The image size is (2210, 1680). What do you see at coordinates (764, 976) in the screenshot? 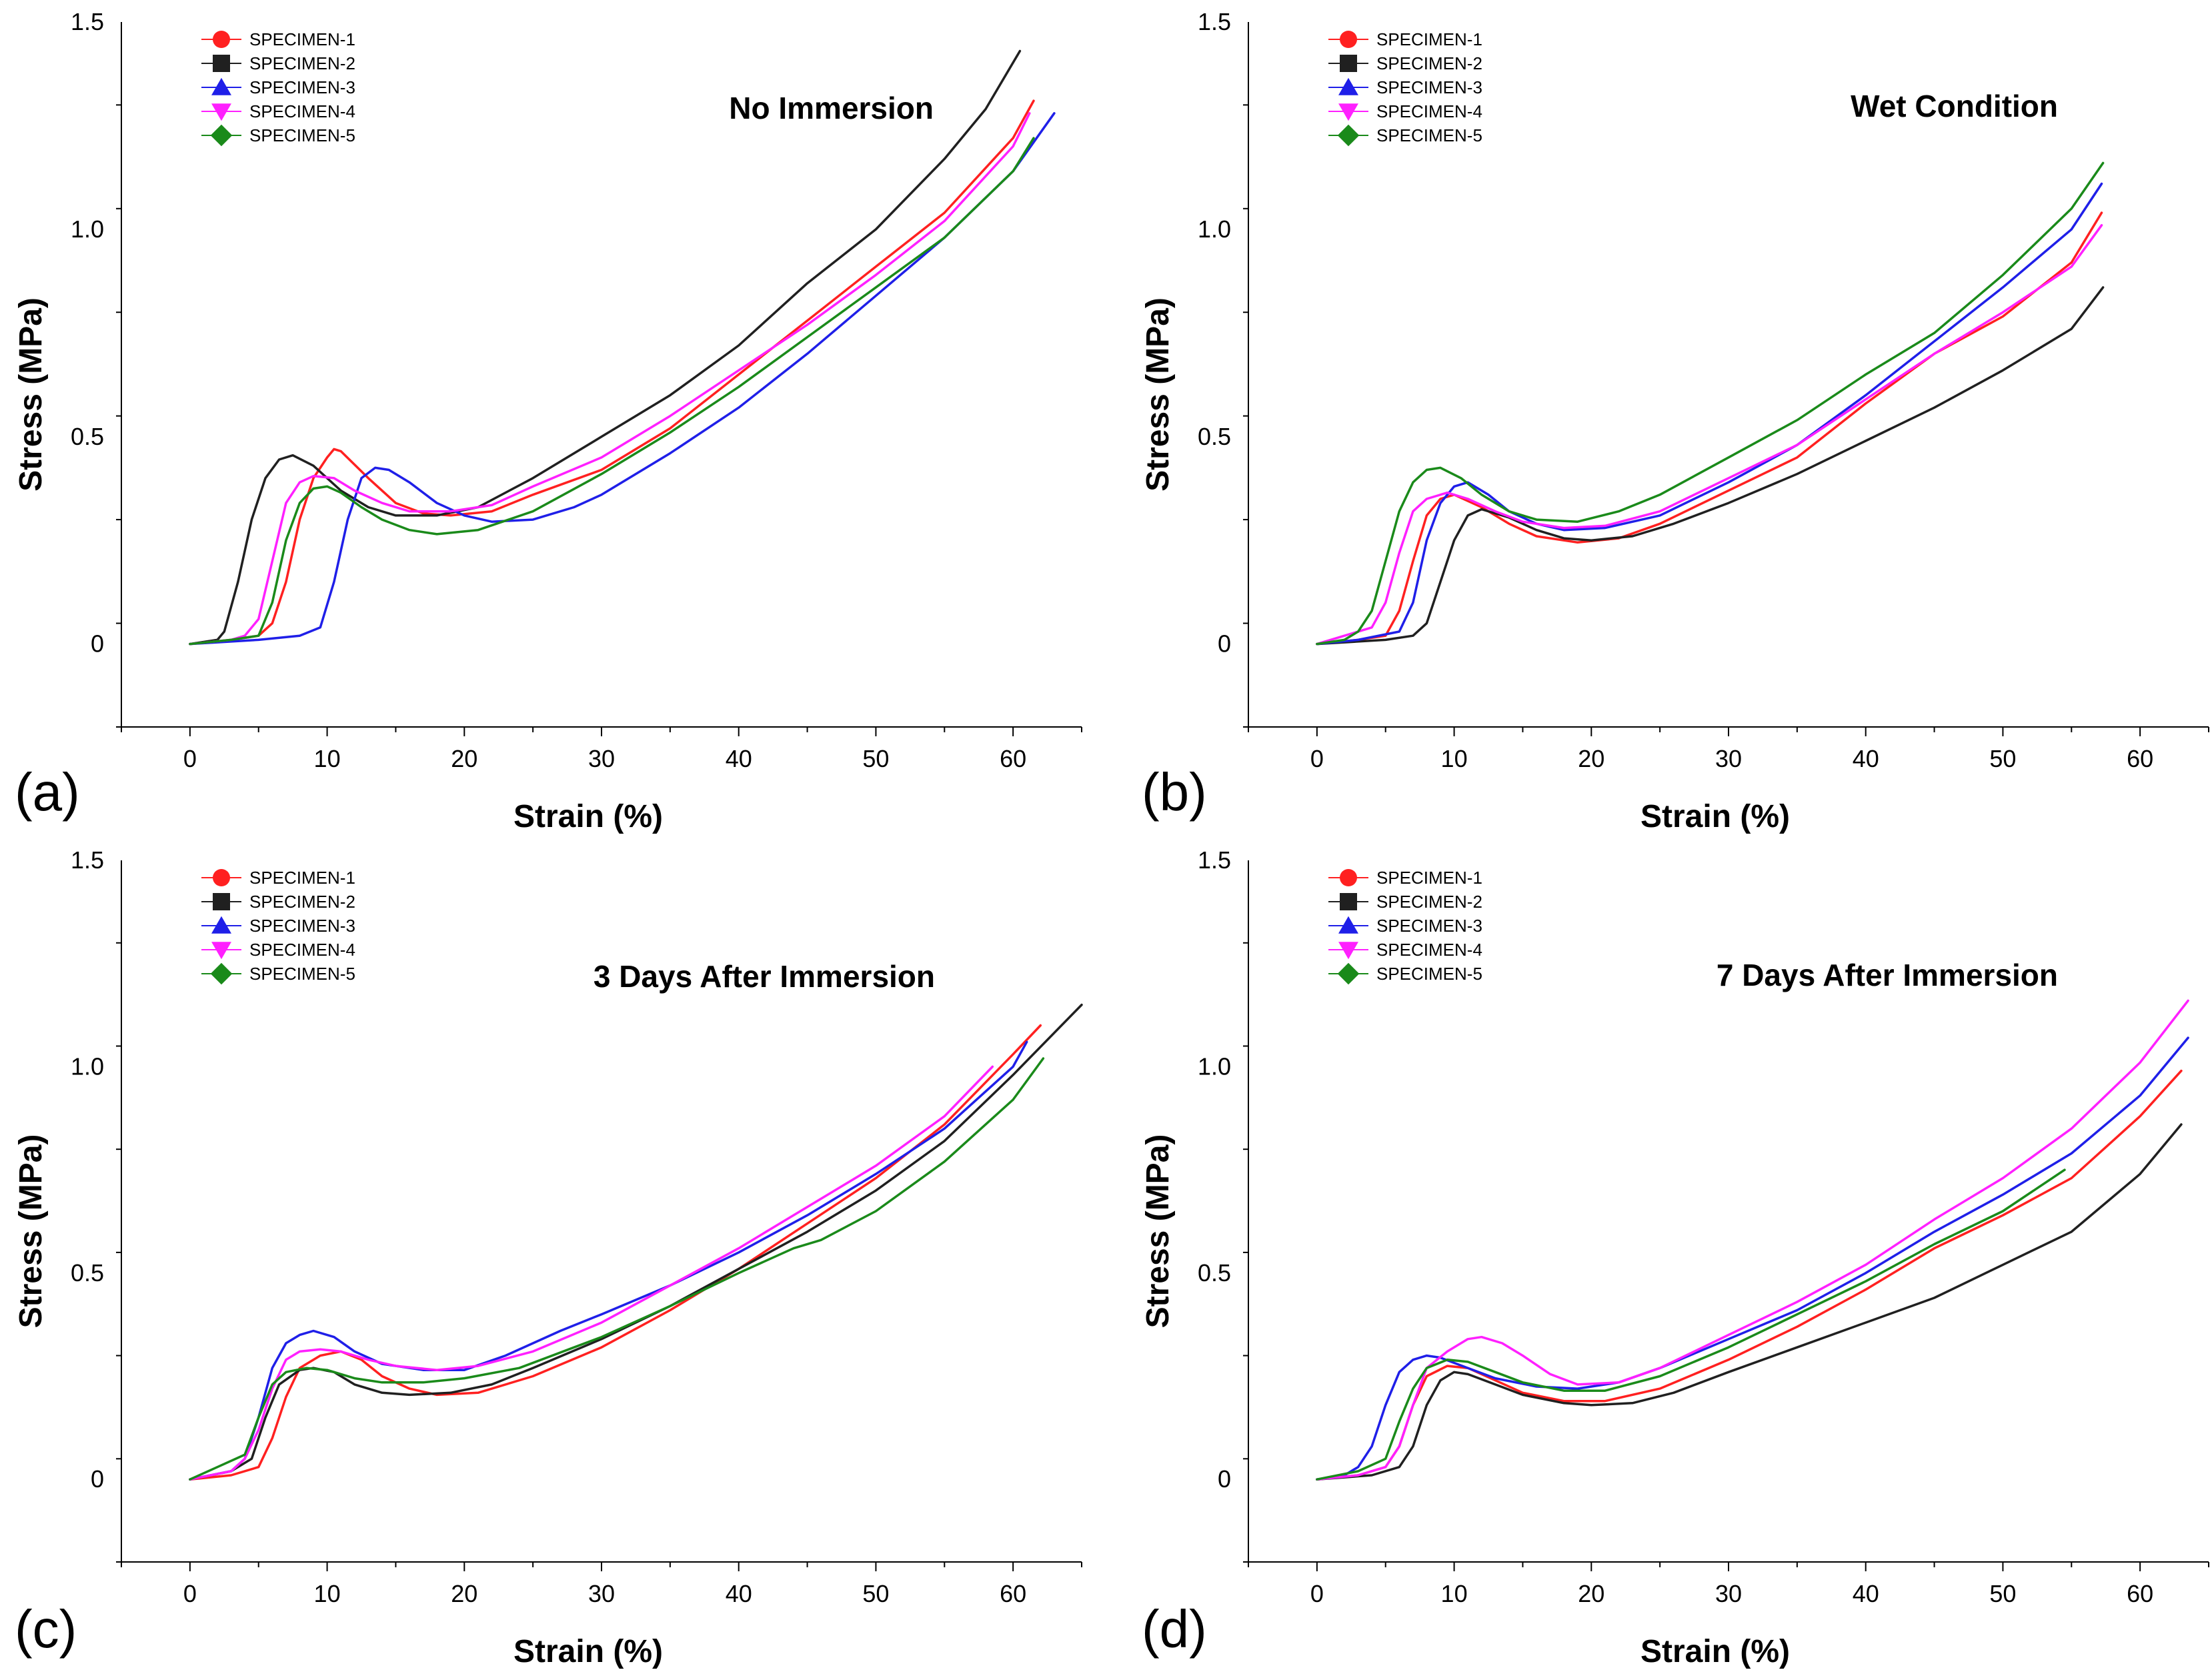
I see `panel-title: 3 Days After Immersion` at bounding box center [764, 976].